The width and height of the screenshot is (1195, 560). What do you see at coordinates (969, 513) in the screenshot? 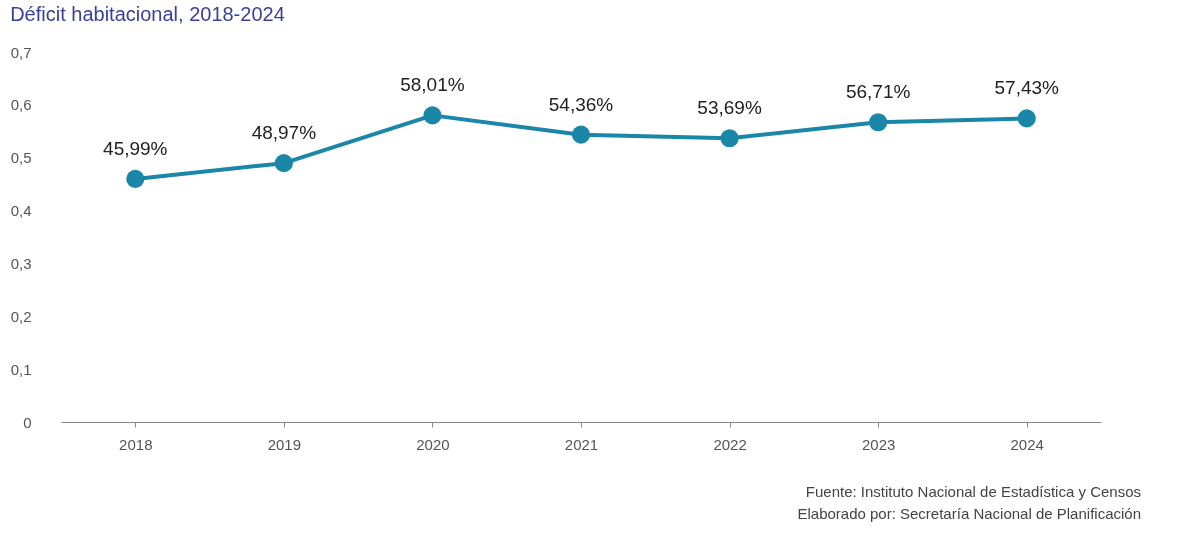
I see `text: Elaborado por: Secretaría Nacional de Planificación` at bounding box center [969, 513].